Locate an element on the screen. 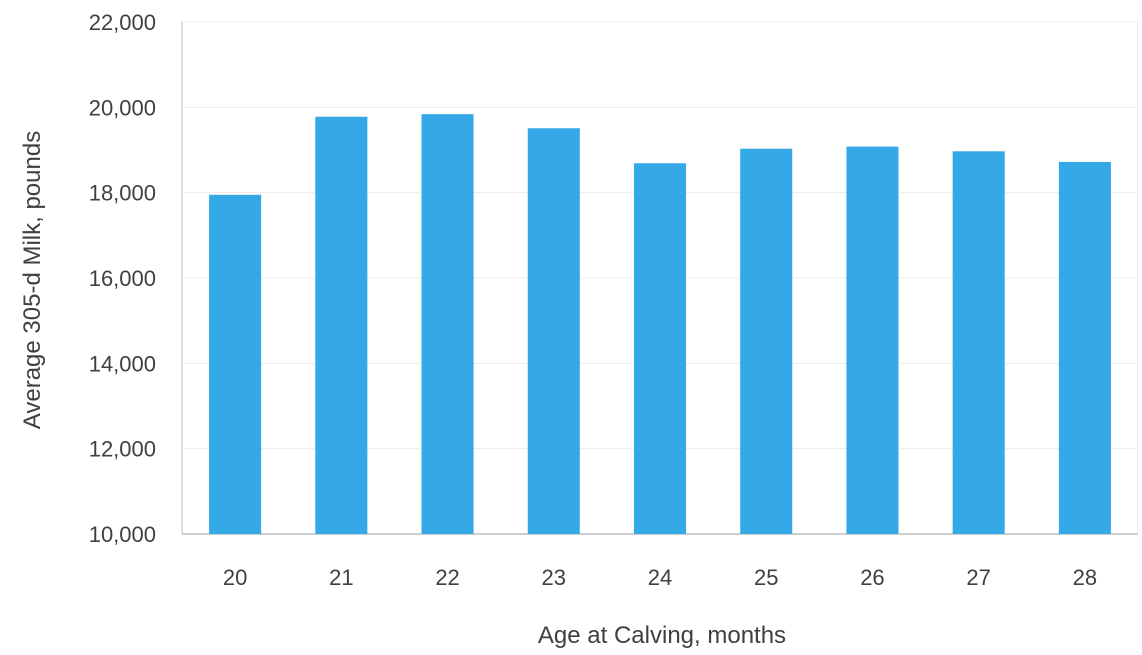 The image size is (1142, 655). x-tick-label: 23 is located at coordinates (554, 577).